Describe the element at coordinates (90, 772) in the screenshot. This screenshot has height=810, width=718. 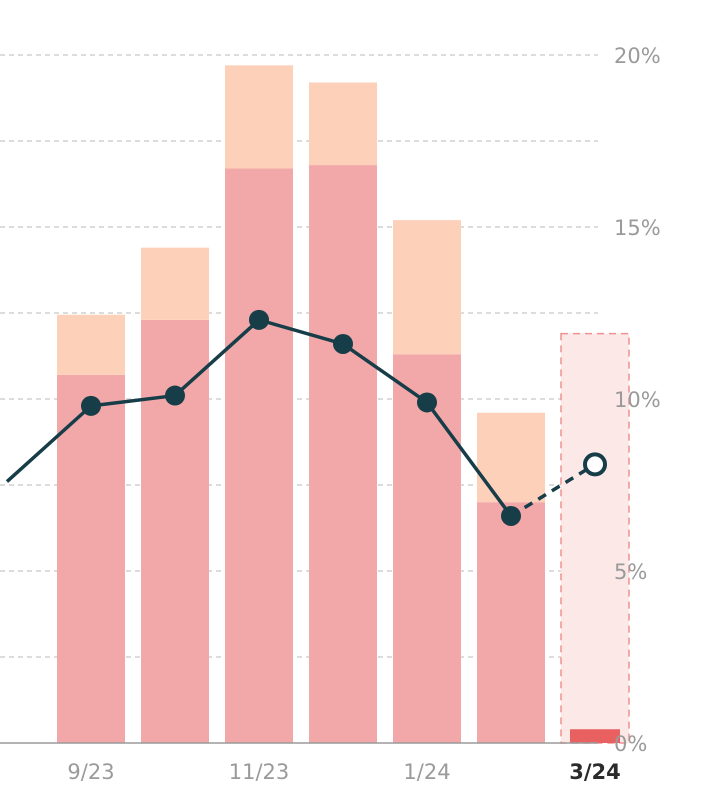
I see `x-tick-label: 9/23` at that location.